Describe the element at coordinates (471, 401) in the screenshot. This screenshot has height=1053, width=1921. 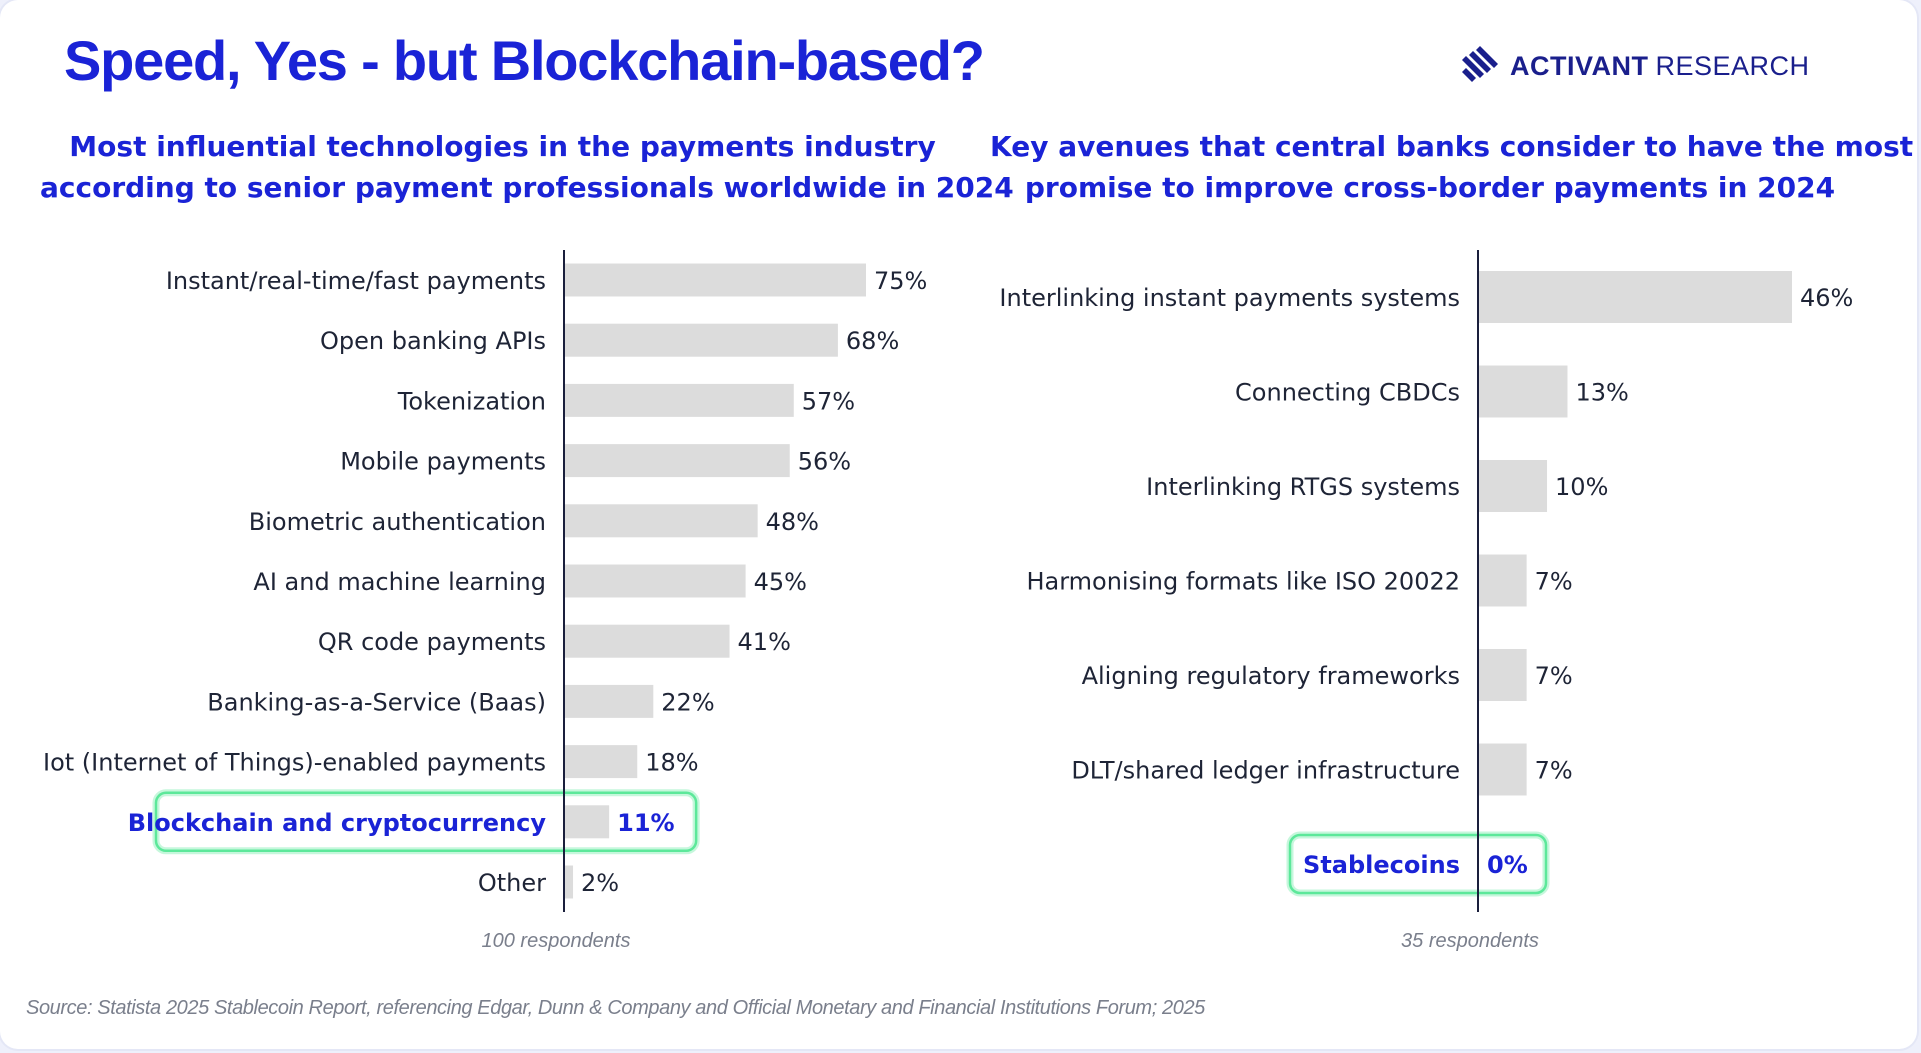
I see `left-category-label: Tokenization` at that location.